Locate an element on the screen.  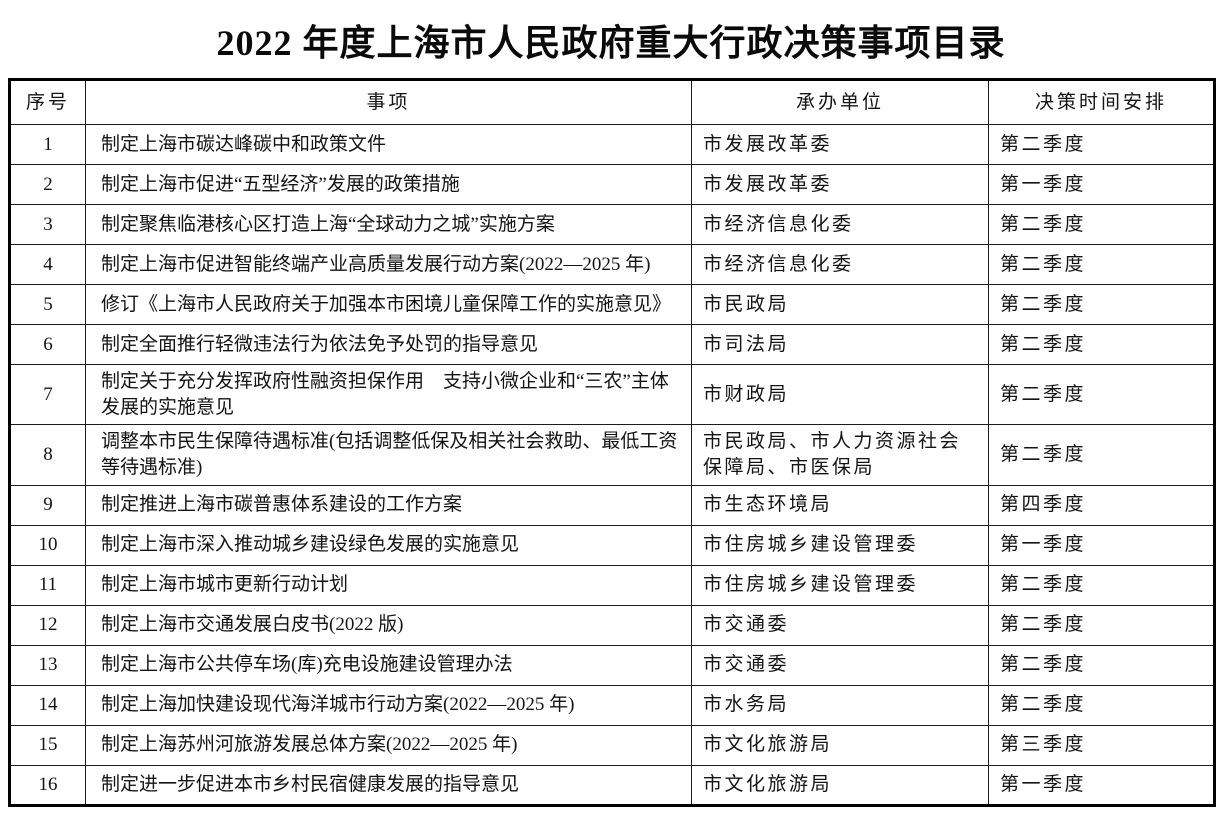
row-item: 修订《上海市人民政府关于加强本市困境儿童保障工作的实施意见》 is located at coordinates (388, 304).